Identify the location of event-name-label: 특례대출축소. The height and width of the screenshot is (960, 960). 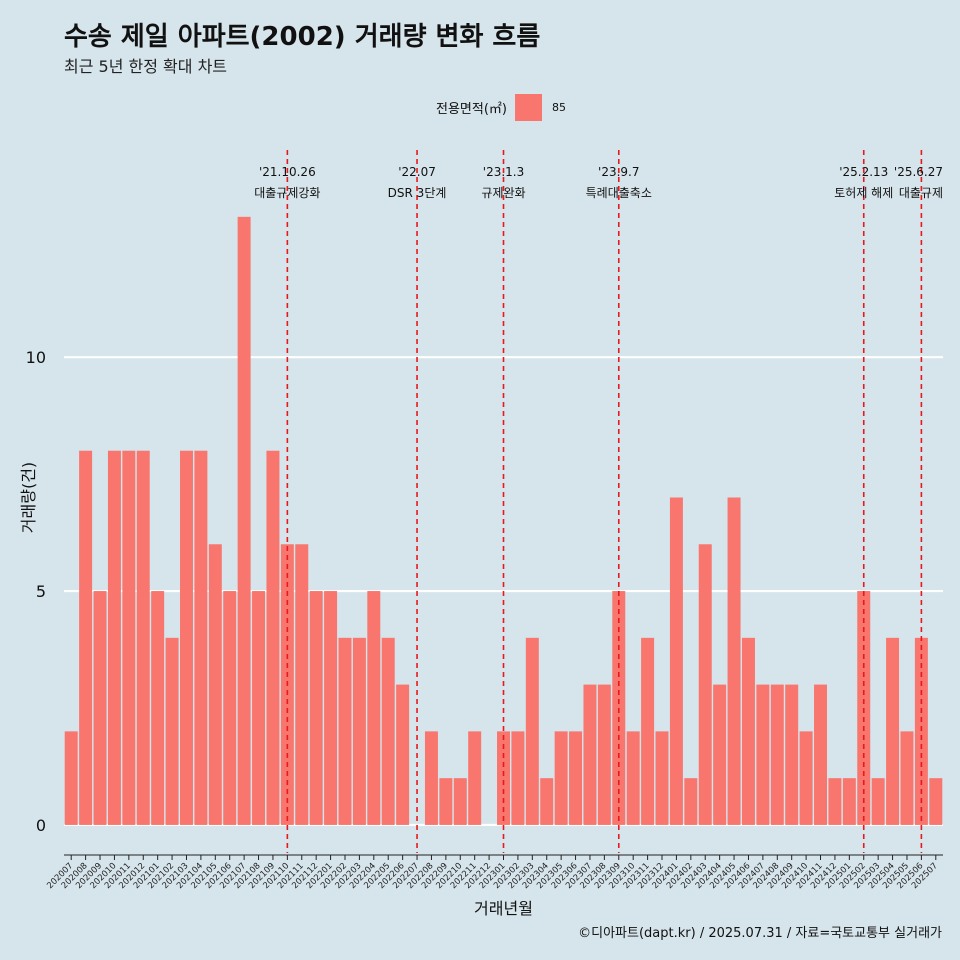
(619, 193).